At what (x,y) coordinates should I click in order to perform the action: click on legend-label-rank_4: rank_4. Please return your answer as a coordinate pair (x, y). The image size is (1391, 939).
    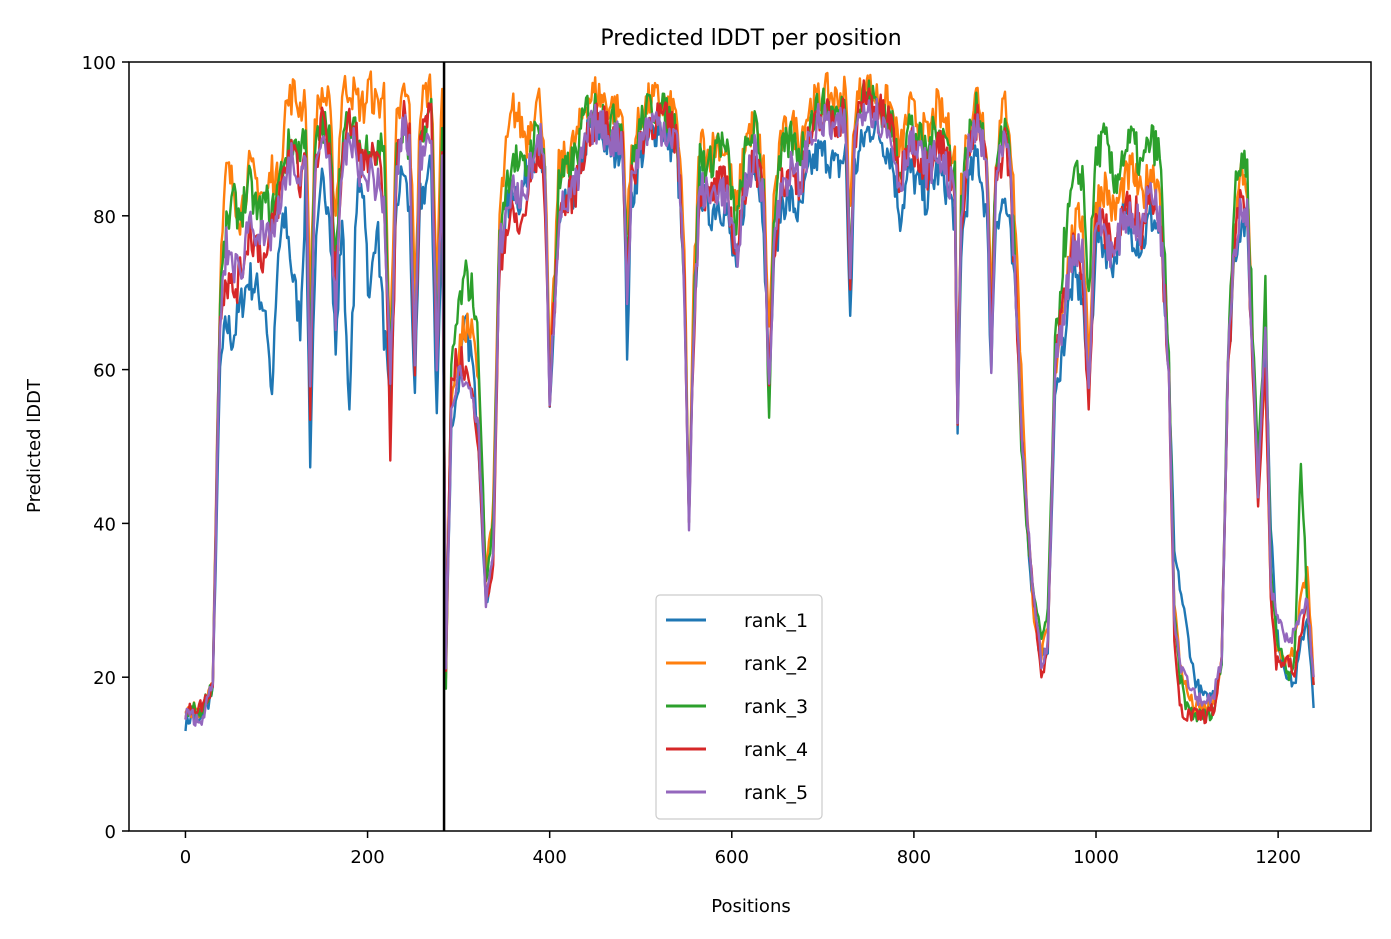
    Looking at the image, I should click on (776, 750).